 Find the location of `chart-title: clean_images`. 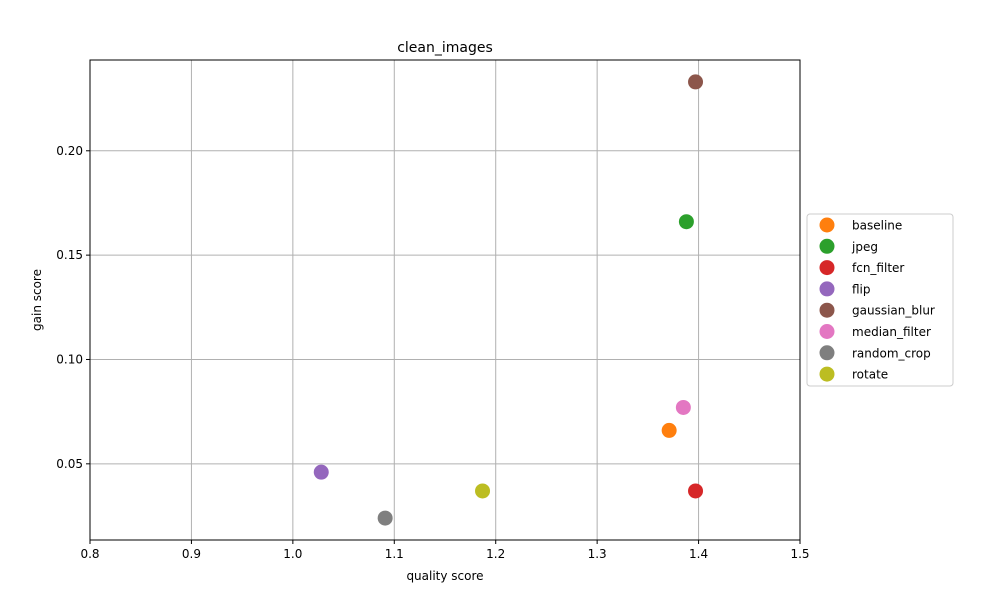

chart-title: clean_images is located at coordinates (445, 48).